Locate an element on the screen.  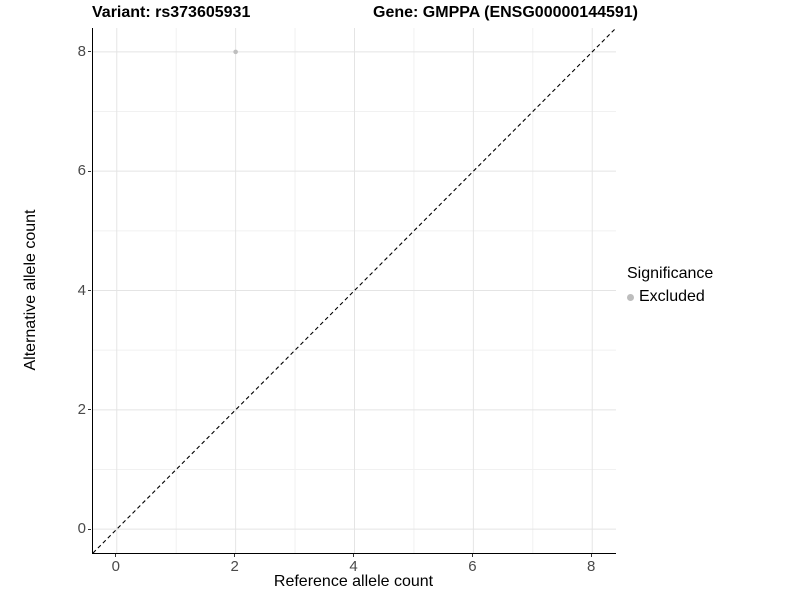
y-axis-title: Alternative allele count is located at coordinates (30, 290).